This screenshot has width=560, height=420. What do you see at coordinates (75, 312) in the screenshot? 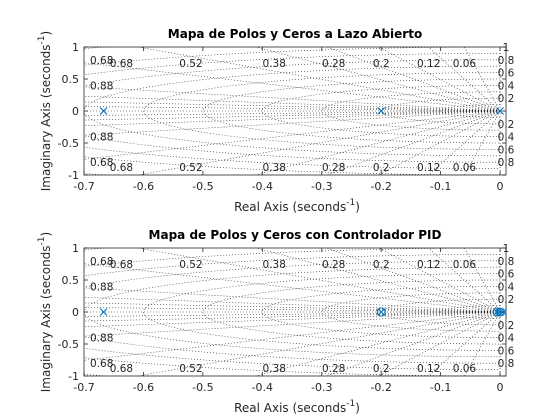
I see `y-tick-label: 0` at bounding box center [75, 312].